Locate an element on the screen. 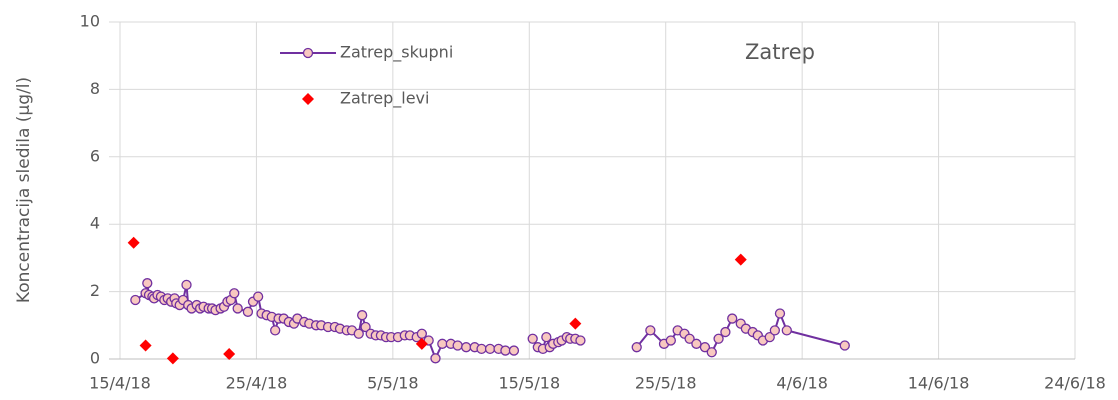 Image resolution: width=1118 pixels, height=400 pixels. y-tick-label: 10 is located at coordinates (90, 21).